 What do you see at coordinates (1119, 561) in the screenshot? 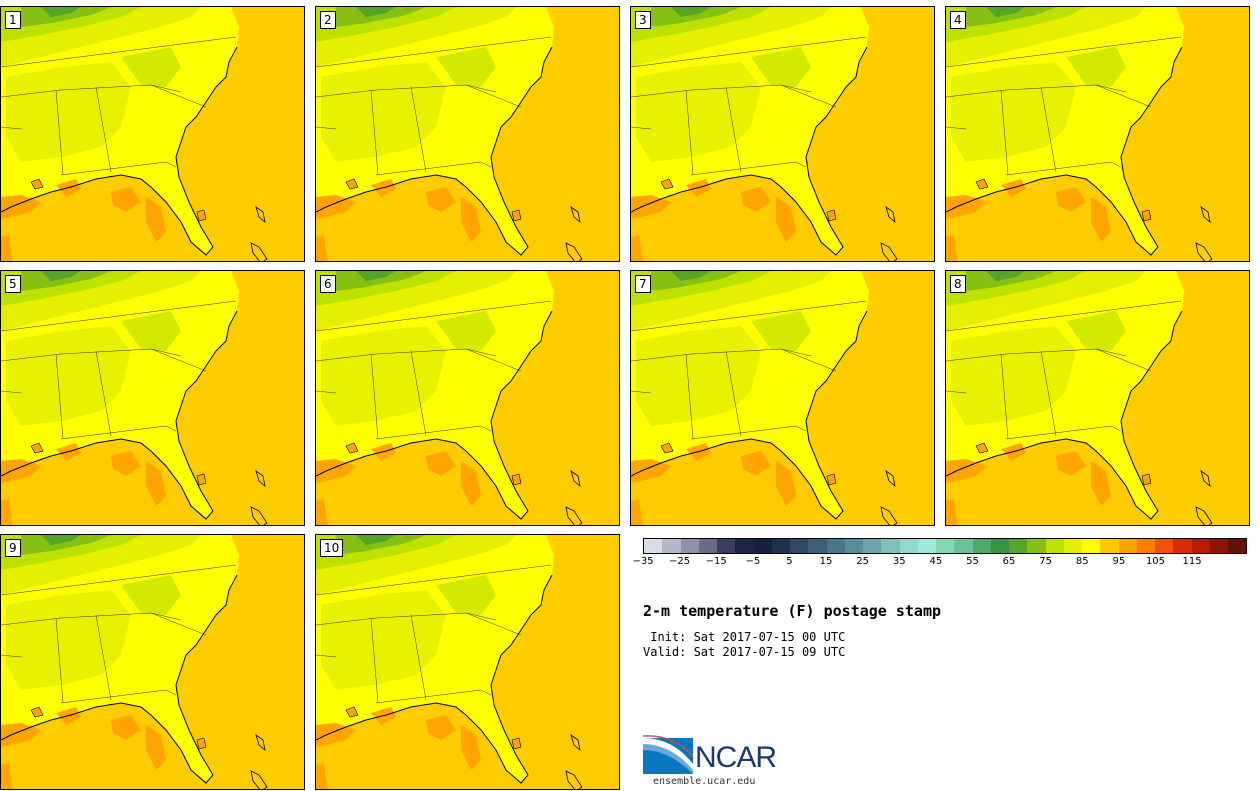
I see `colorbar-tick-label: 95` at bounding box center [1119, 561].